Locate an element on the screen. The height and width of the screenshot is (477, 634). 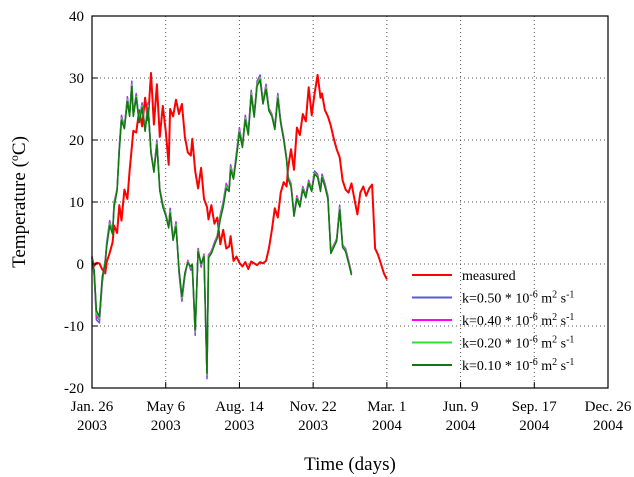
x-tick-label: Dec. 26 is located at coordinates (608, 407).